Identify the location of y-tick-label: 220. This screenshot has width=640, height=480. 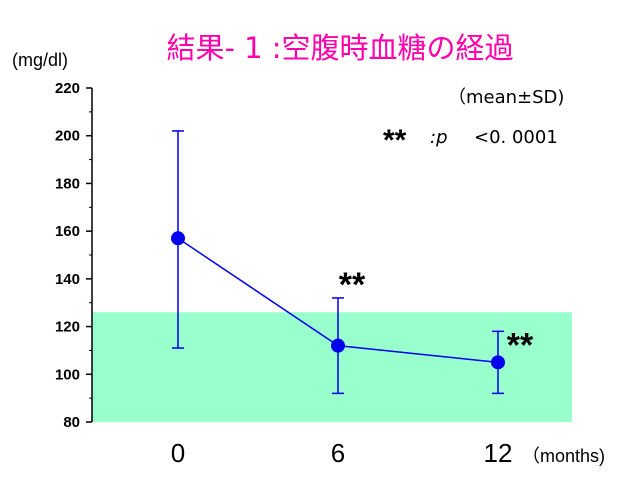
(67, 88).